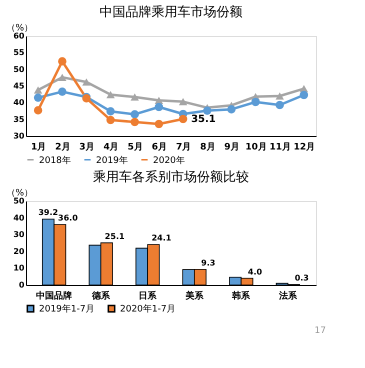 Image resolution: width=365 pixels, height=368 pixels. What do you see at coordinates (19, 36) in the screenshot?
I see `y-tick-label: 60` at bounding box center [19, 36].